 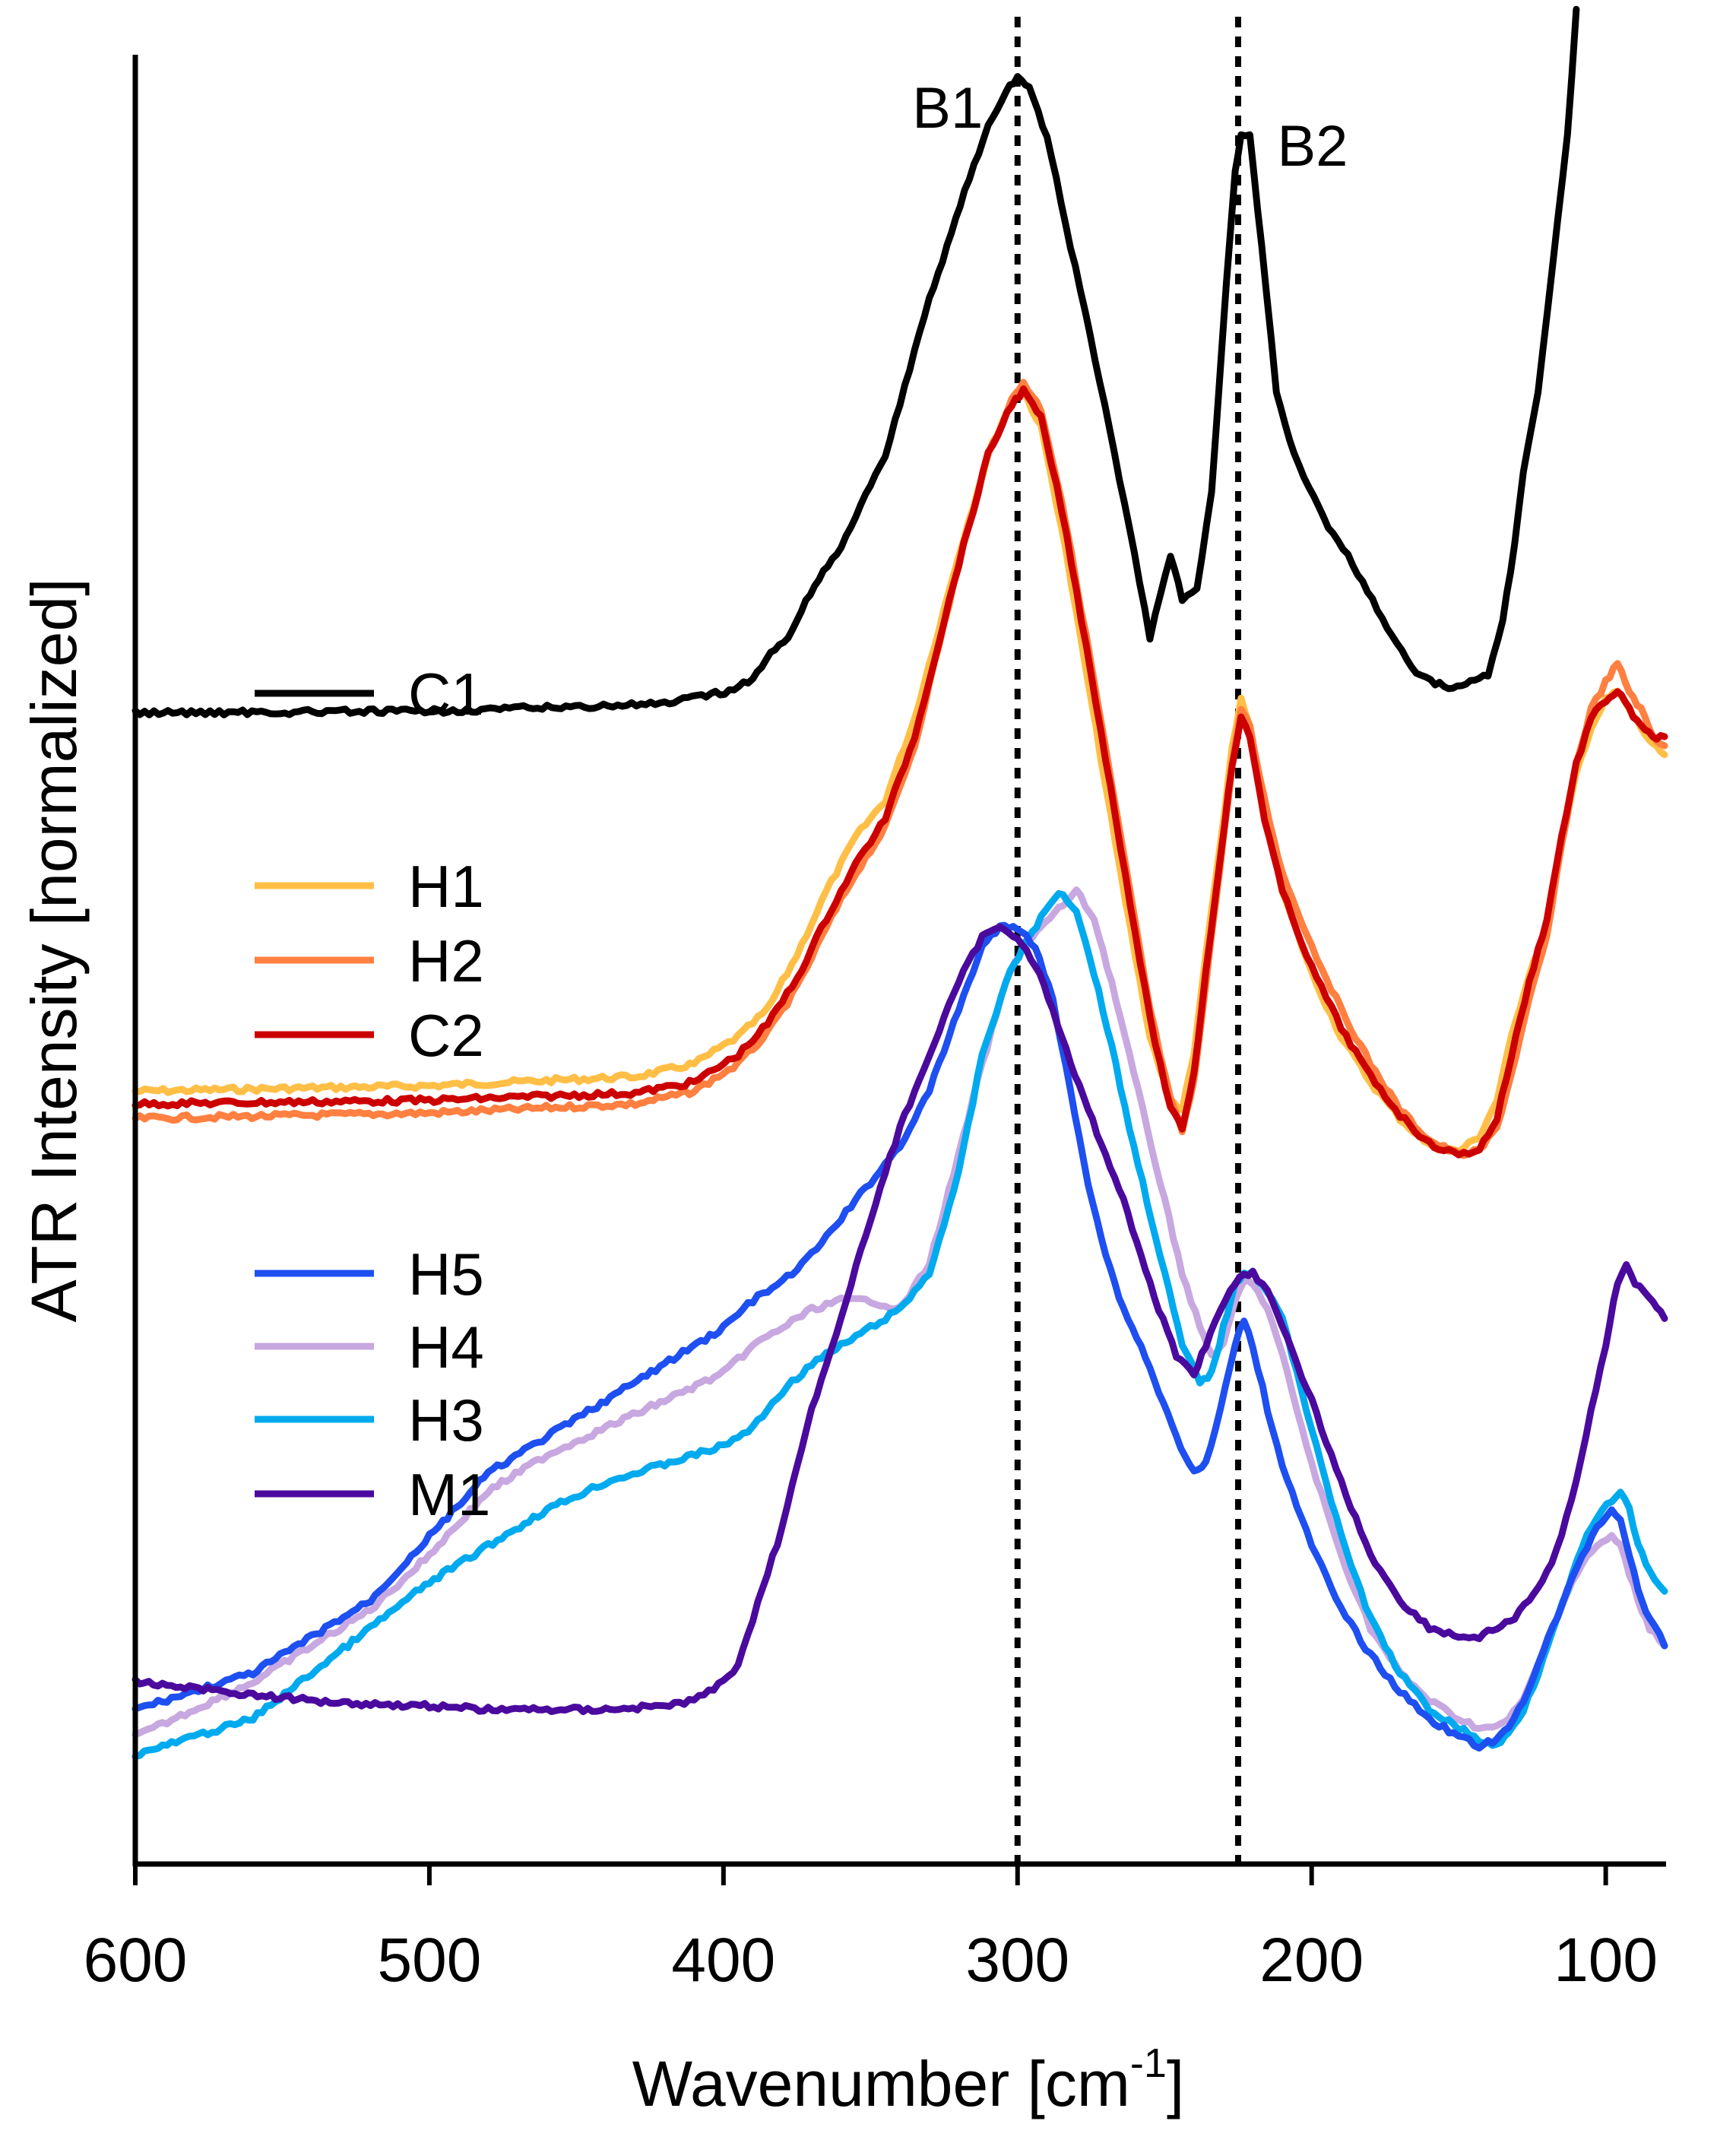 I want to click on legend-label-h5: H5, so click(x=446, y=1274).